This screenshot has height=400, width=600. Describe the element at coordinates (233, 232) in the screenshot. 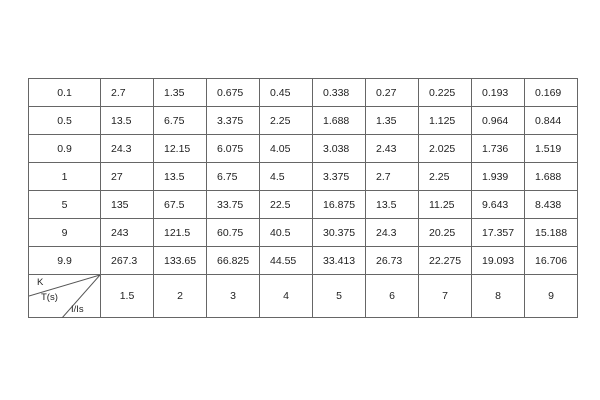

I see `table-cell: 60.75` at that location.